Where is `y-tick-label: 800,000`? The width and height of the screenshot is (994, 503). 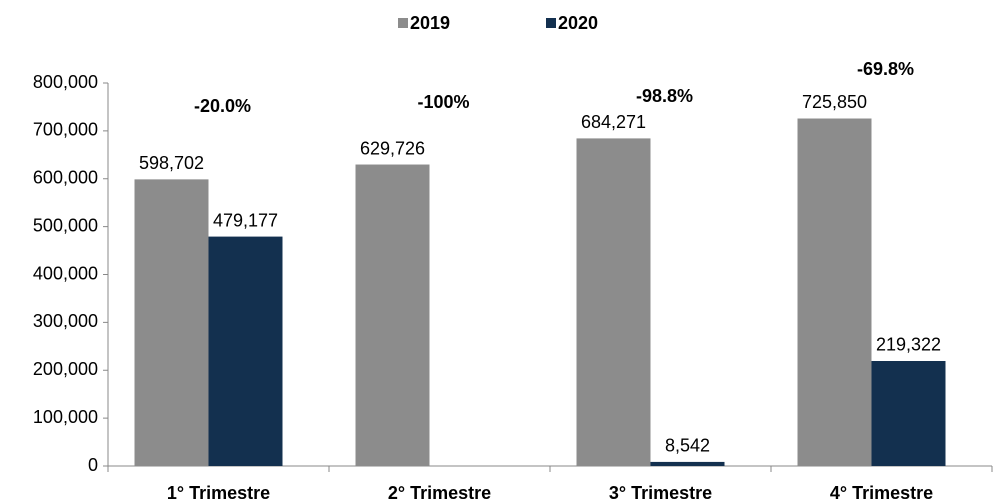 y-tick-label: 800,000 is located at coordinates (65, 82).